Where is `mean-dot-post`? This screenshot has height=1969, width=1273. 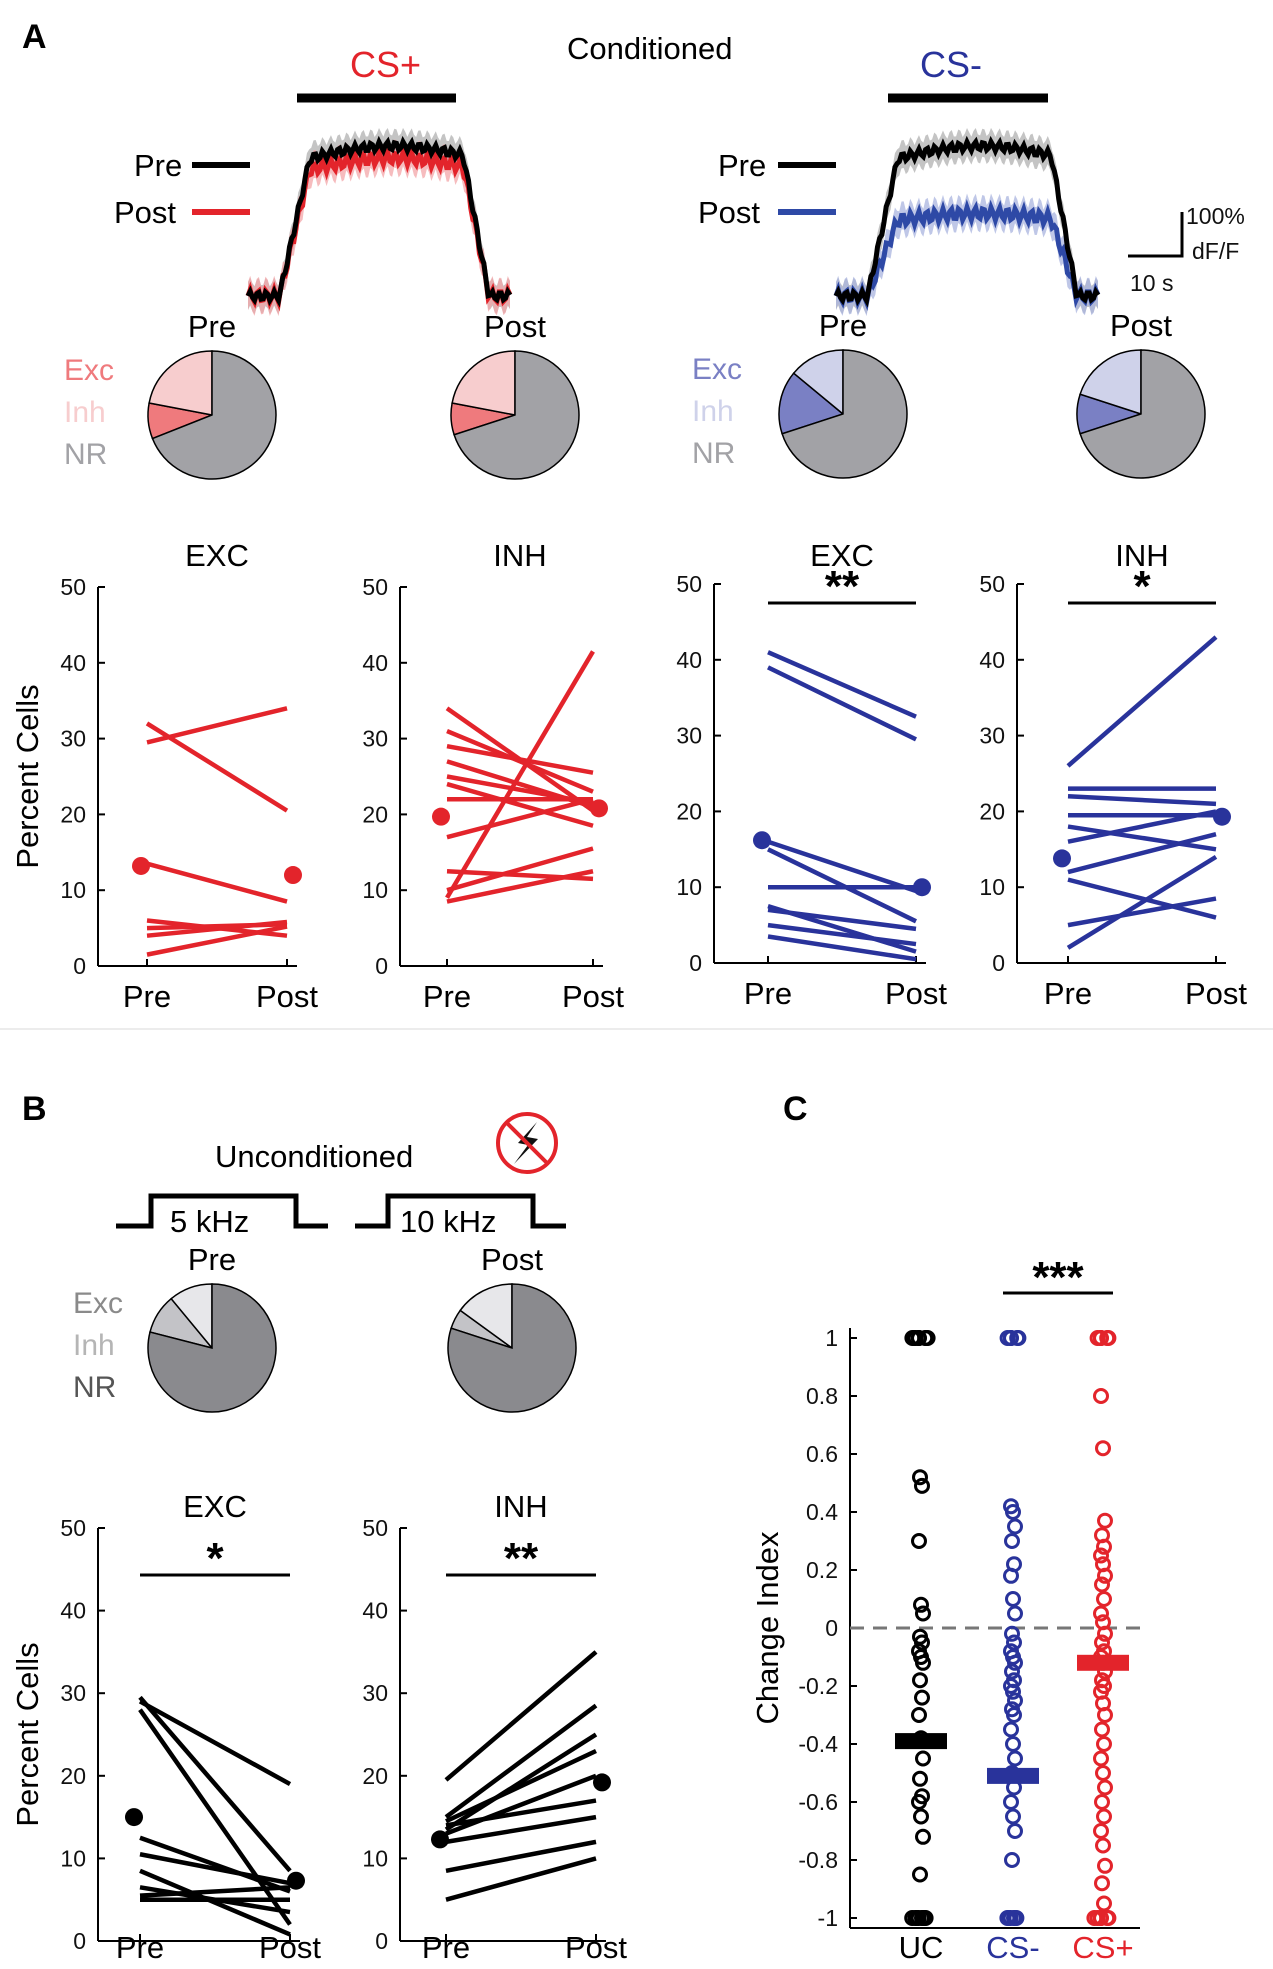 mean-dot-post is located at coordinates (293, 875).